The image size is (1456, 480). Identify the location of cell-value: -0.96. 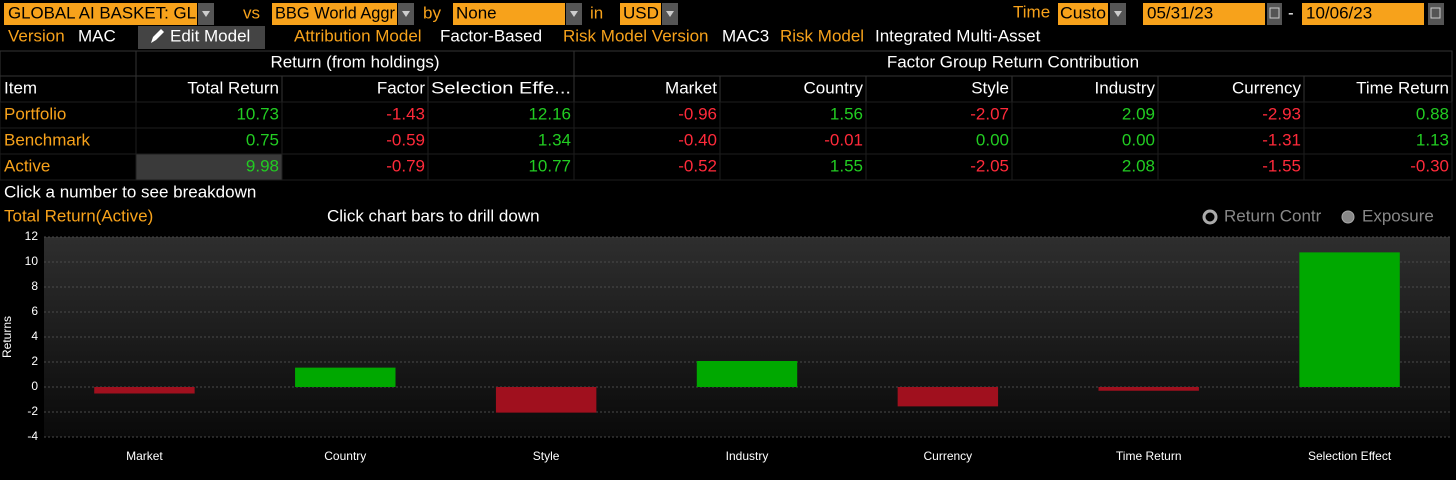
(697, 113).